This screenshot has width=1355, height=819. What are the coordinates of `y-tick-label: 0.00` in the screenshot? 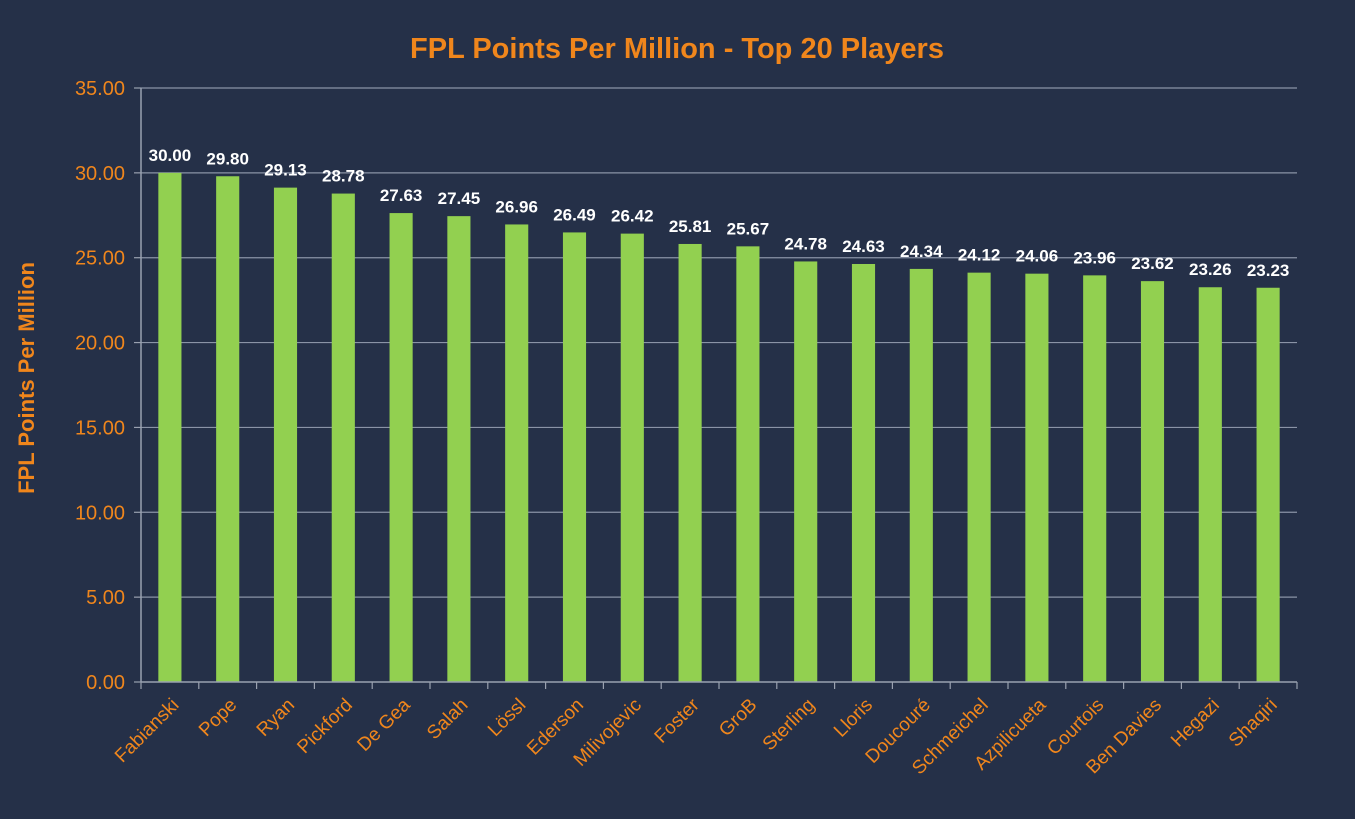 It's located at (105, 683).